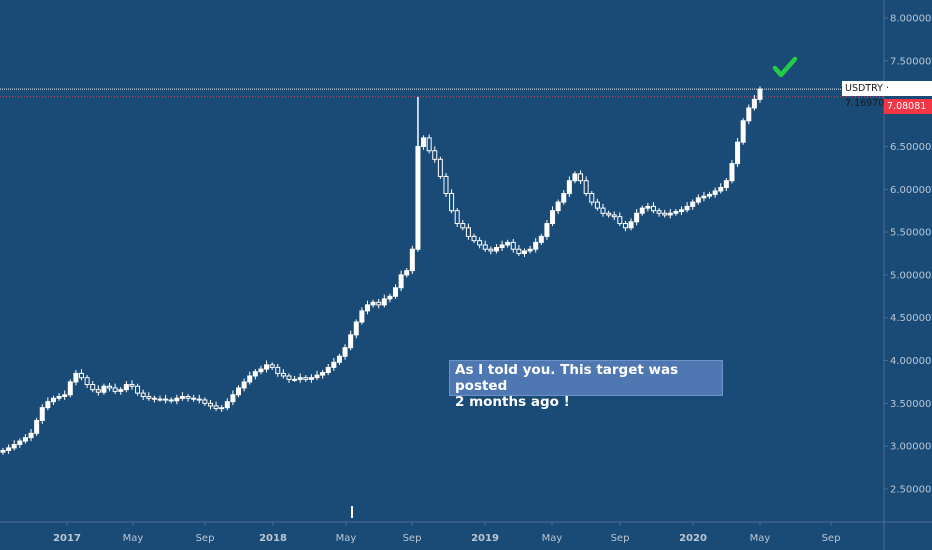 This screenshot has width=932, height=550. I want to click on y-tick-label: 4.50000, so click(910, 318).